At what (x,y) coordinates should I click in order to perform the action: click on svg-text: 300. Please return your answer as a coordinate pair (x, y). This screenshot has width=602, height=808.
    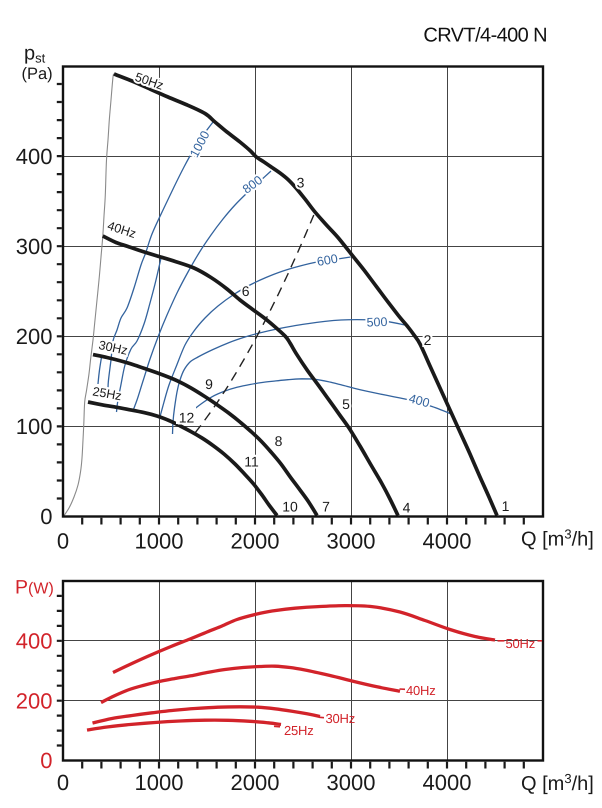
    Looking at the image, I should click on (34, 246).